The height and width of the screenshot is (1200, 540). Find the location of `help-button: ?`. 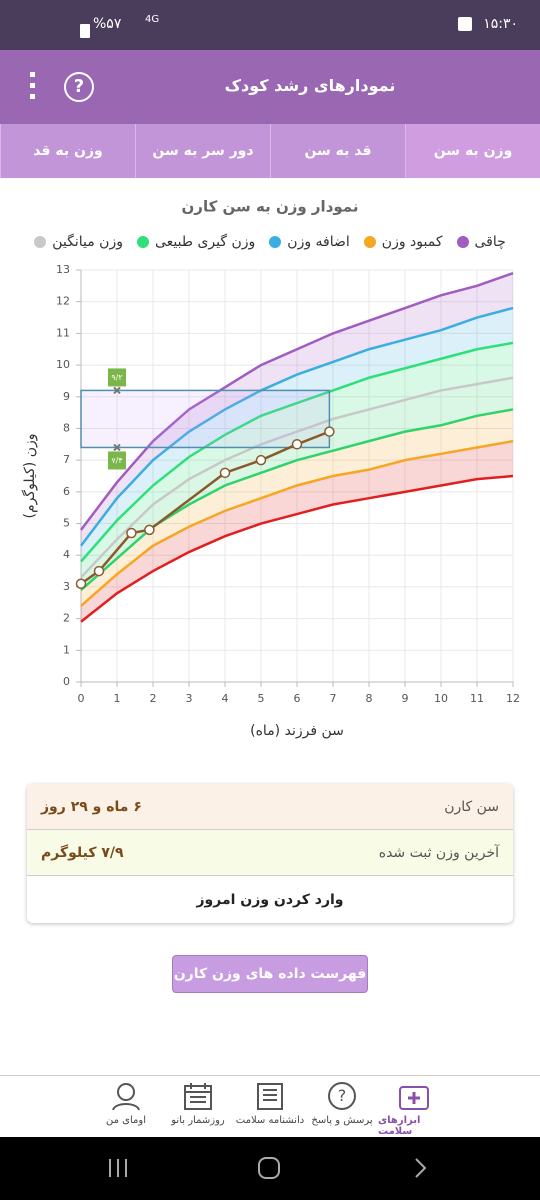

help-button: ? is located at coordinates (79, 87).